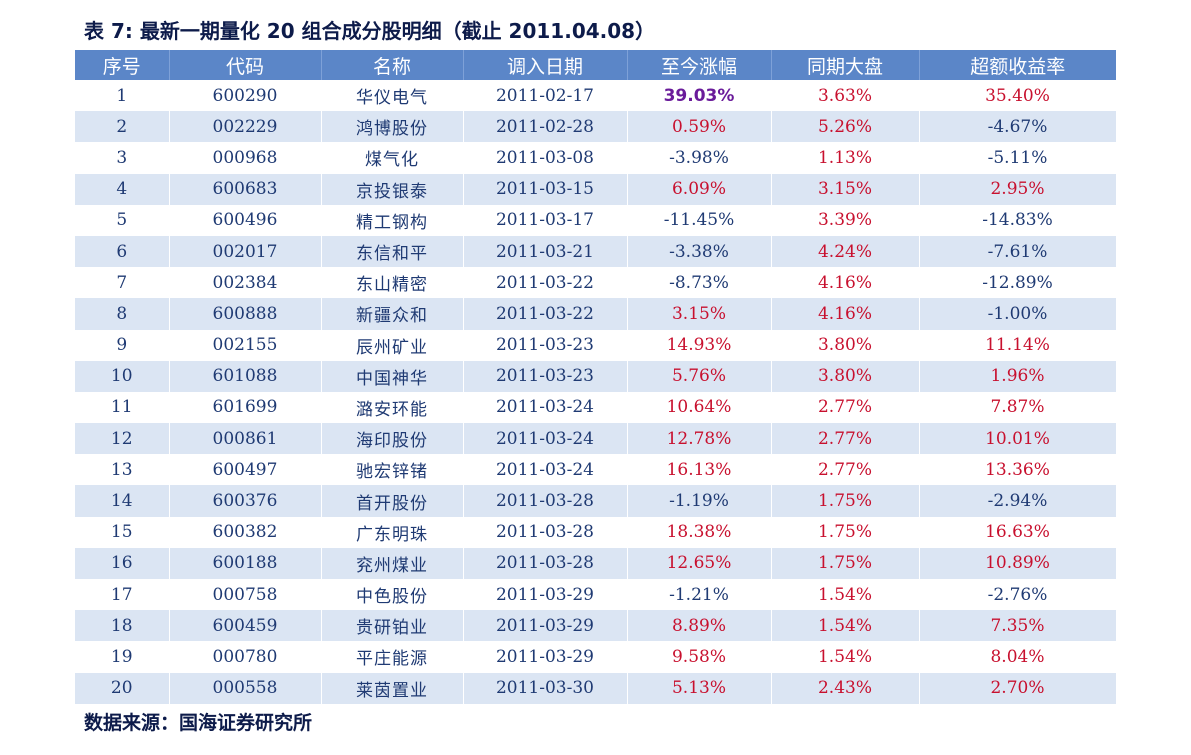  What do you see at coordinates (1018, 283) in the screenshot?
I see `cell-excess: -12.89%` at bounding box center [1018, 283].